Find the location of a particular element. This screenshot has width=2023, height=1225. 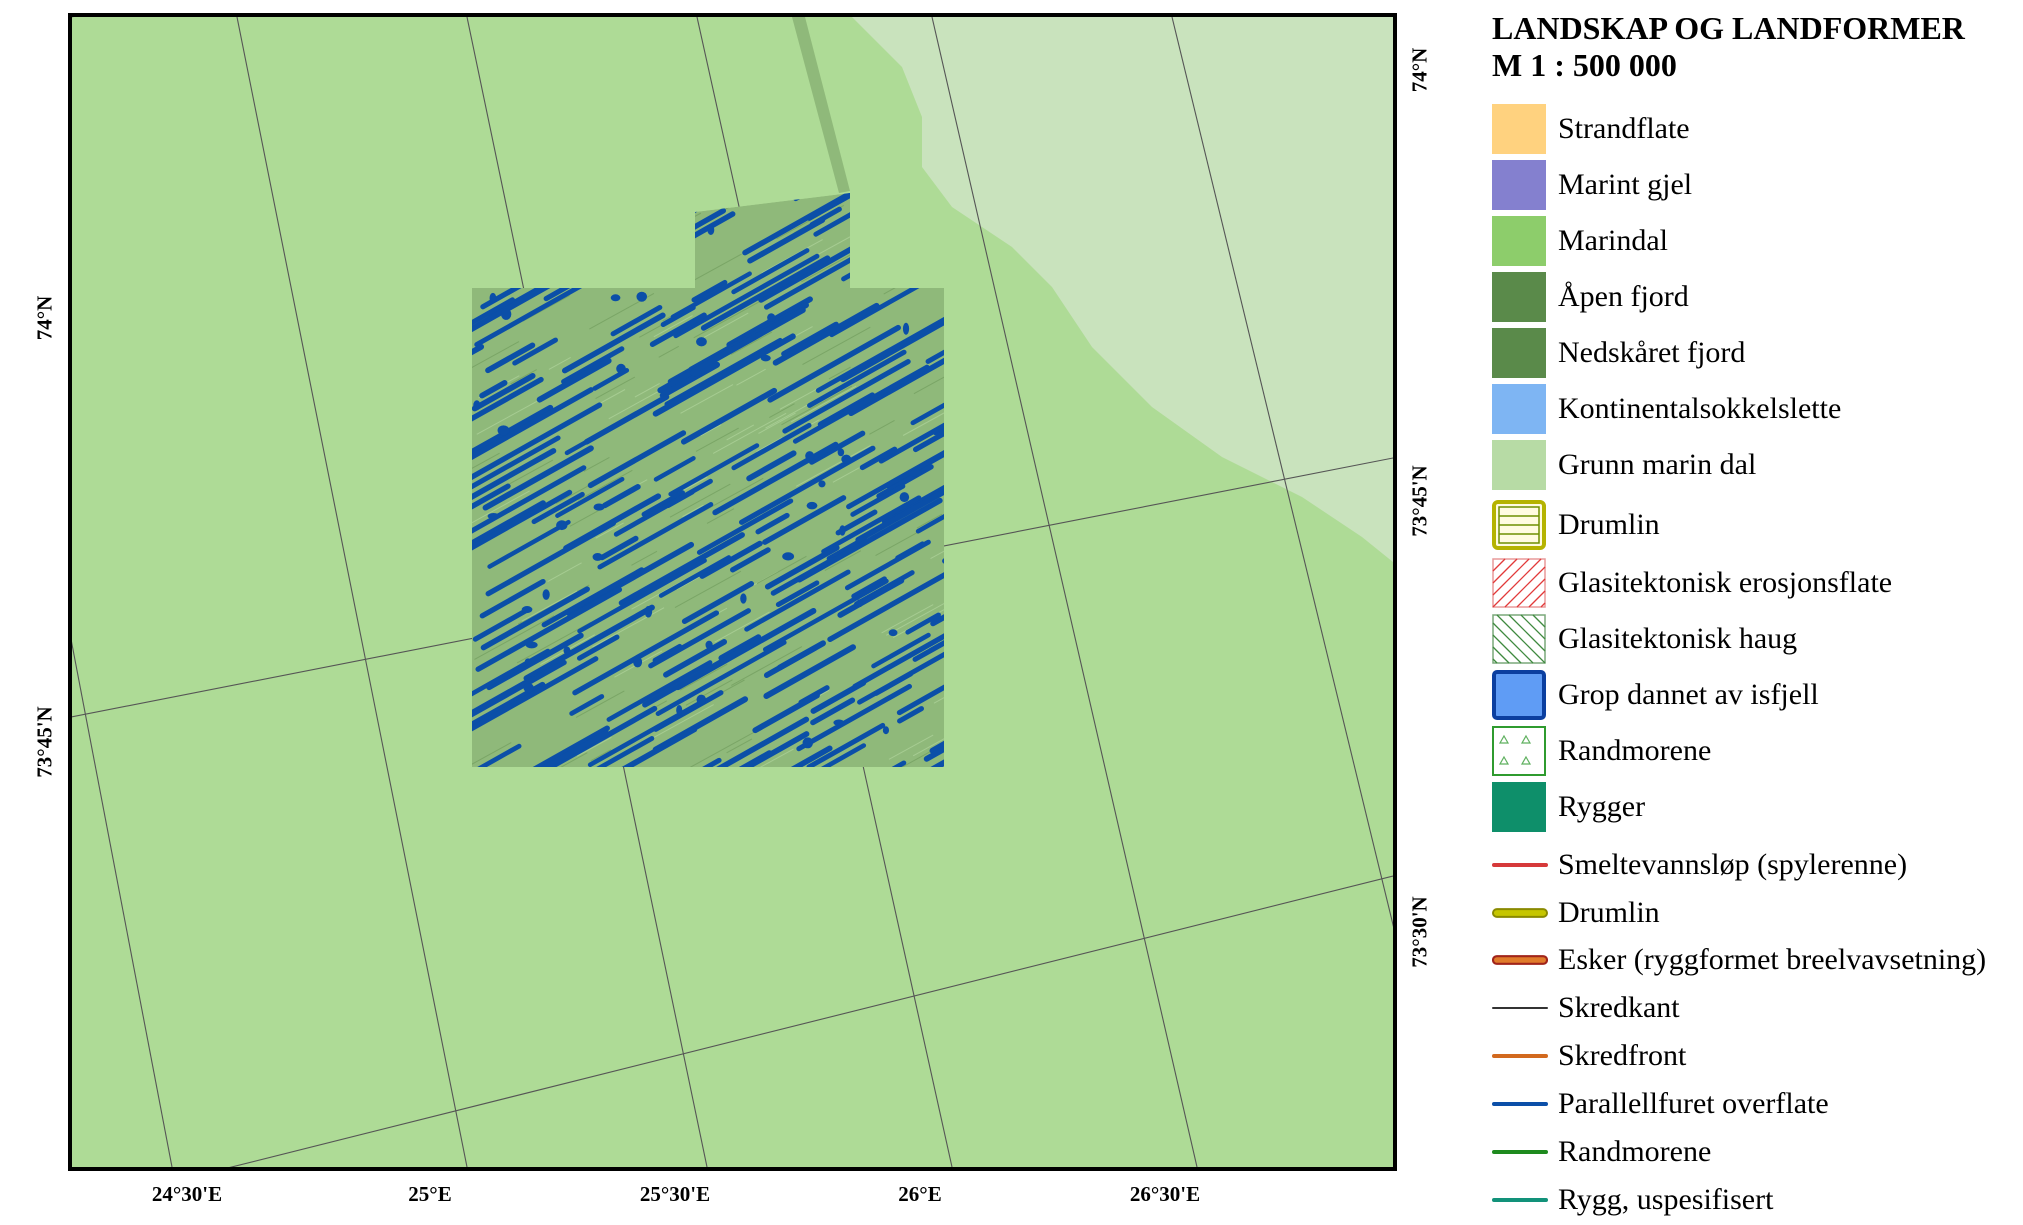

legend-scale: M 1 : 500 000 is located at coordinates (1584, 65).